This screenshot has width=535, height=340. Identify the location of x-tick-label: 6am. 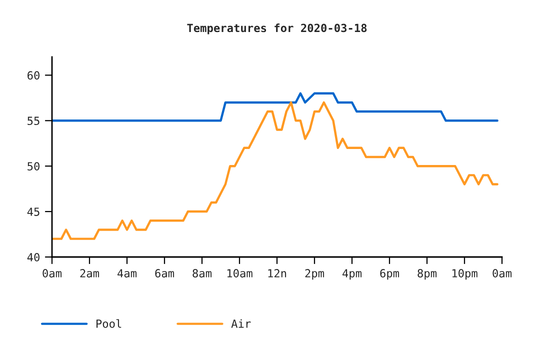
(164, 273).